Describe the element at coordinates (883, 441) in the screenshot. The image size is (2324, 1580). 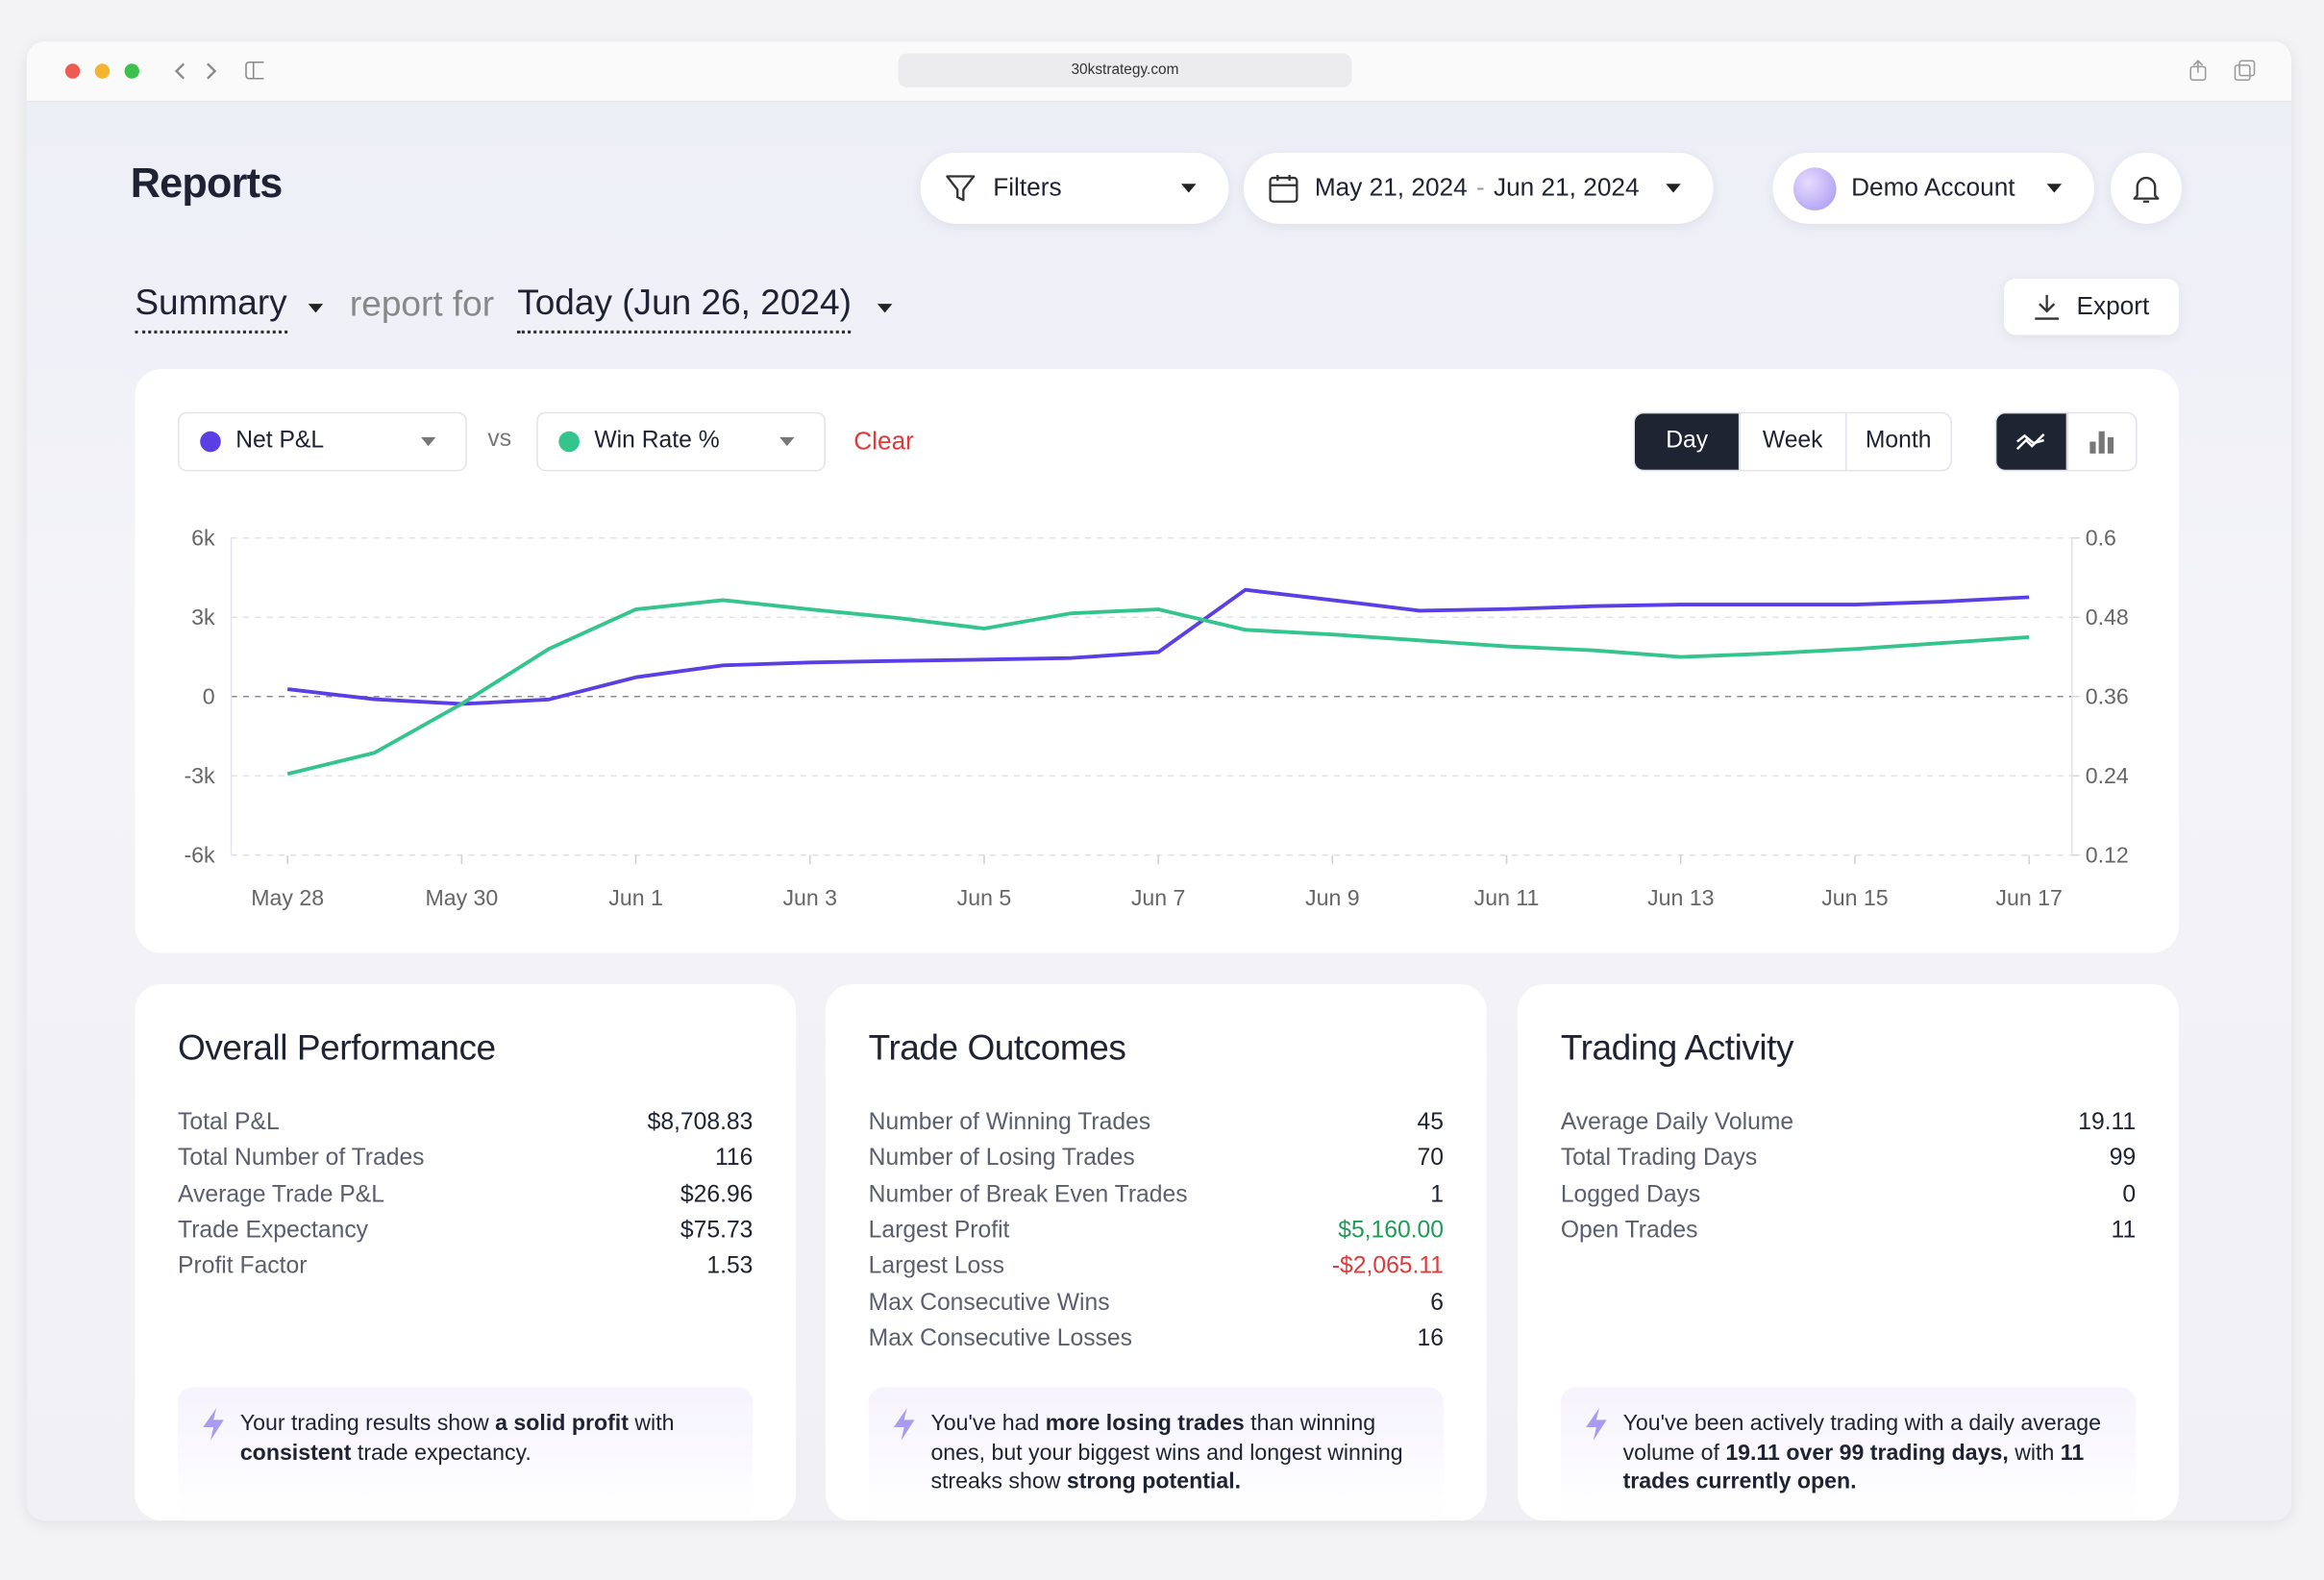
I see `clear-button: Clear` at that location.